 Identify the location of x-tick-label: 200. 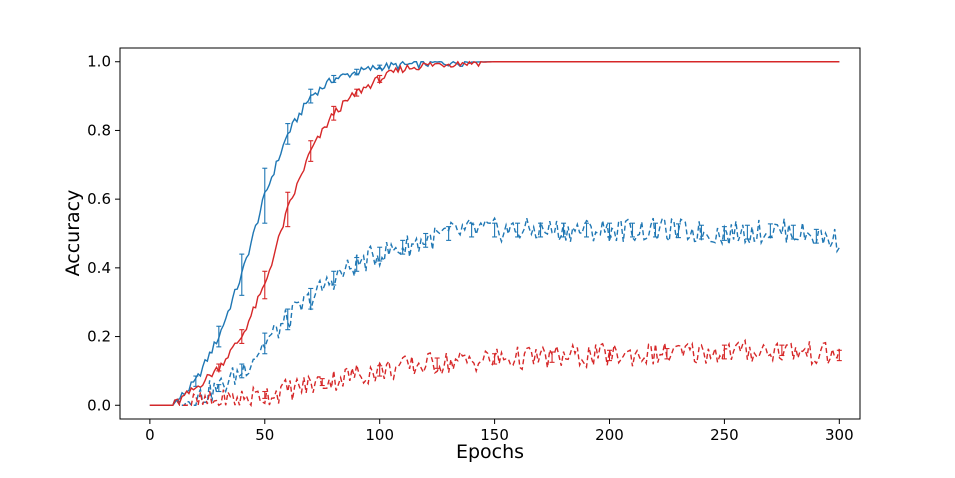
(609, 435).